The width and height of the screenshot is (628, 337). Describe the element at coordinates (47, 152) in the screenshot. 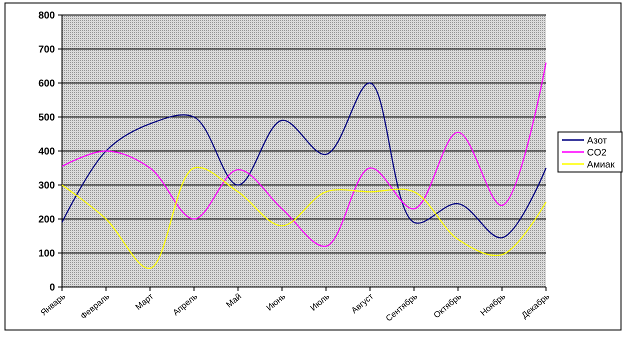

I see `y-tick-label: 400` at that location.